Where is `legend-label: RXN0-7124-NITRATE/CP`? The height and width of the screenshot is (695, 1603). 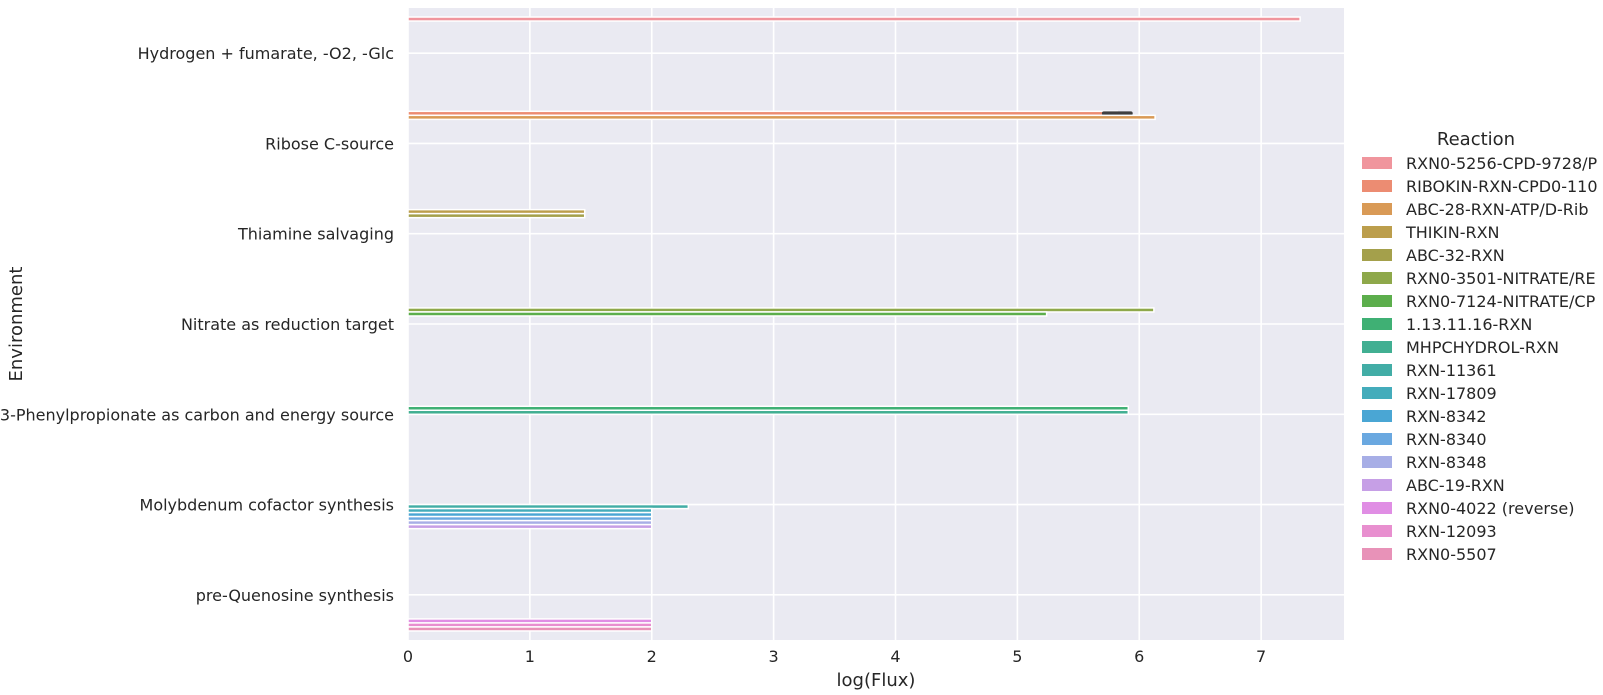
legend-label: RXN0-7124-NITRATE/CP is located at coordinates (1501, 301).